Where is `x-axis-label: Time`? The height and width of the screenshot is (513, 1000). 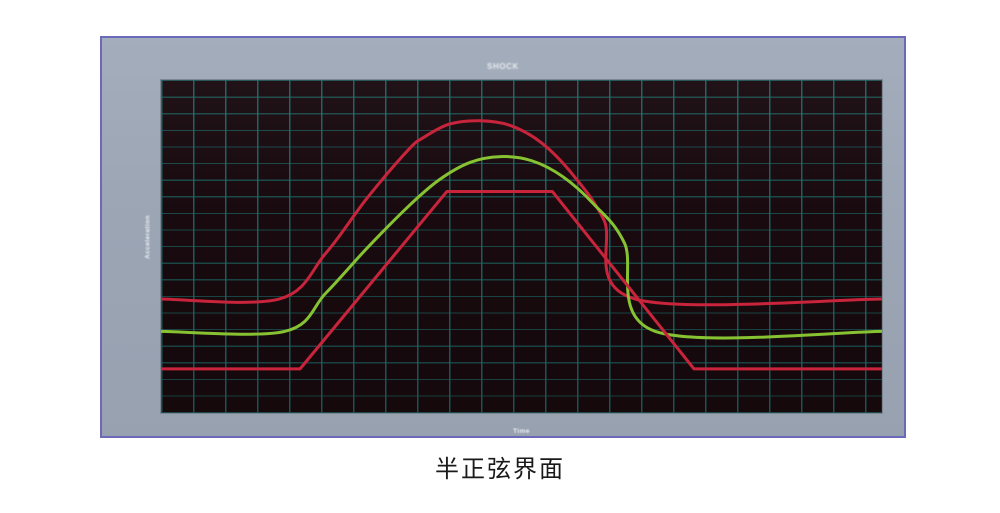
x-axis-label: Time is located at coordinates (521, 431).